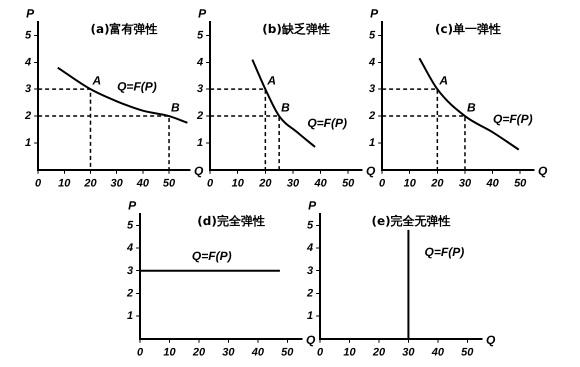 This screenshot has width=580, height=367. Describe the element at coordinates (296, 29) in the screenshot. I see `chart-title: (b)缺乏弹性` at that location.